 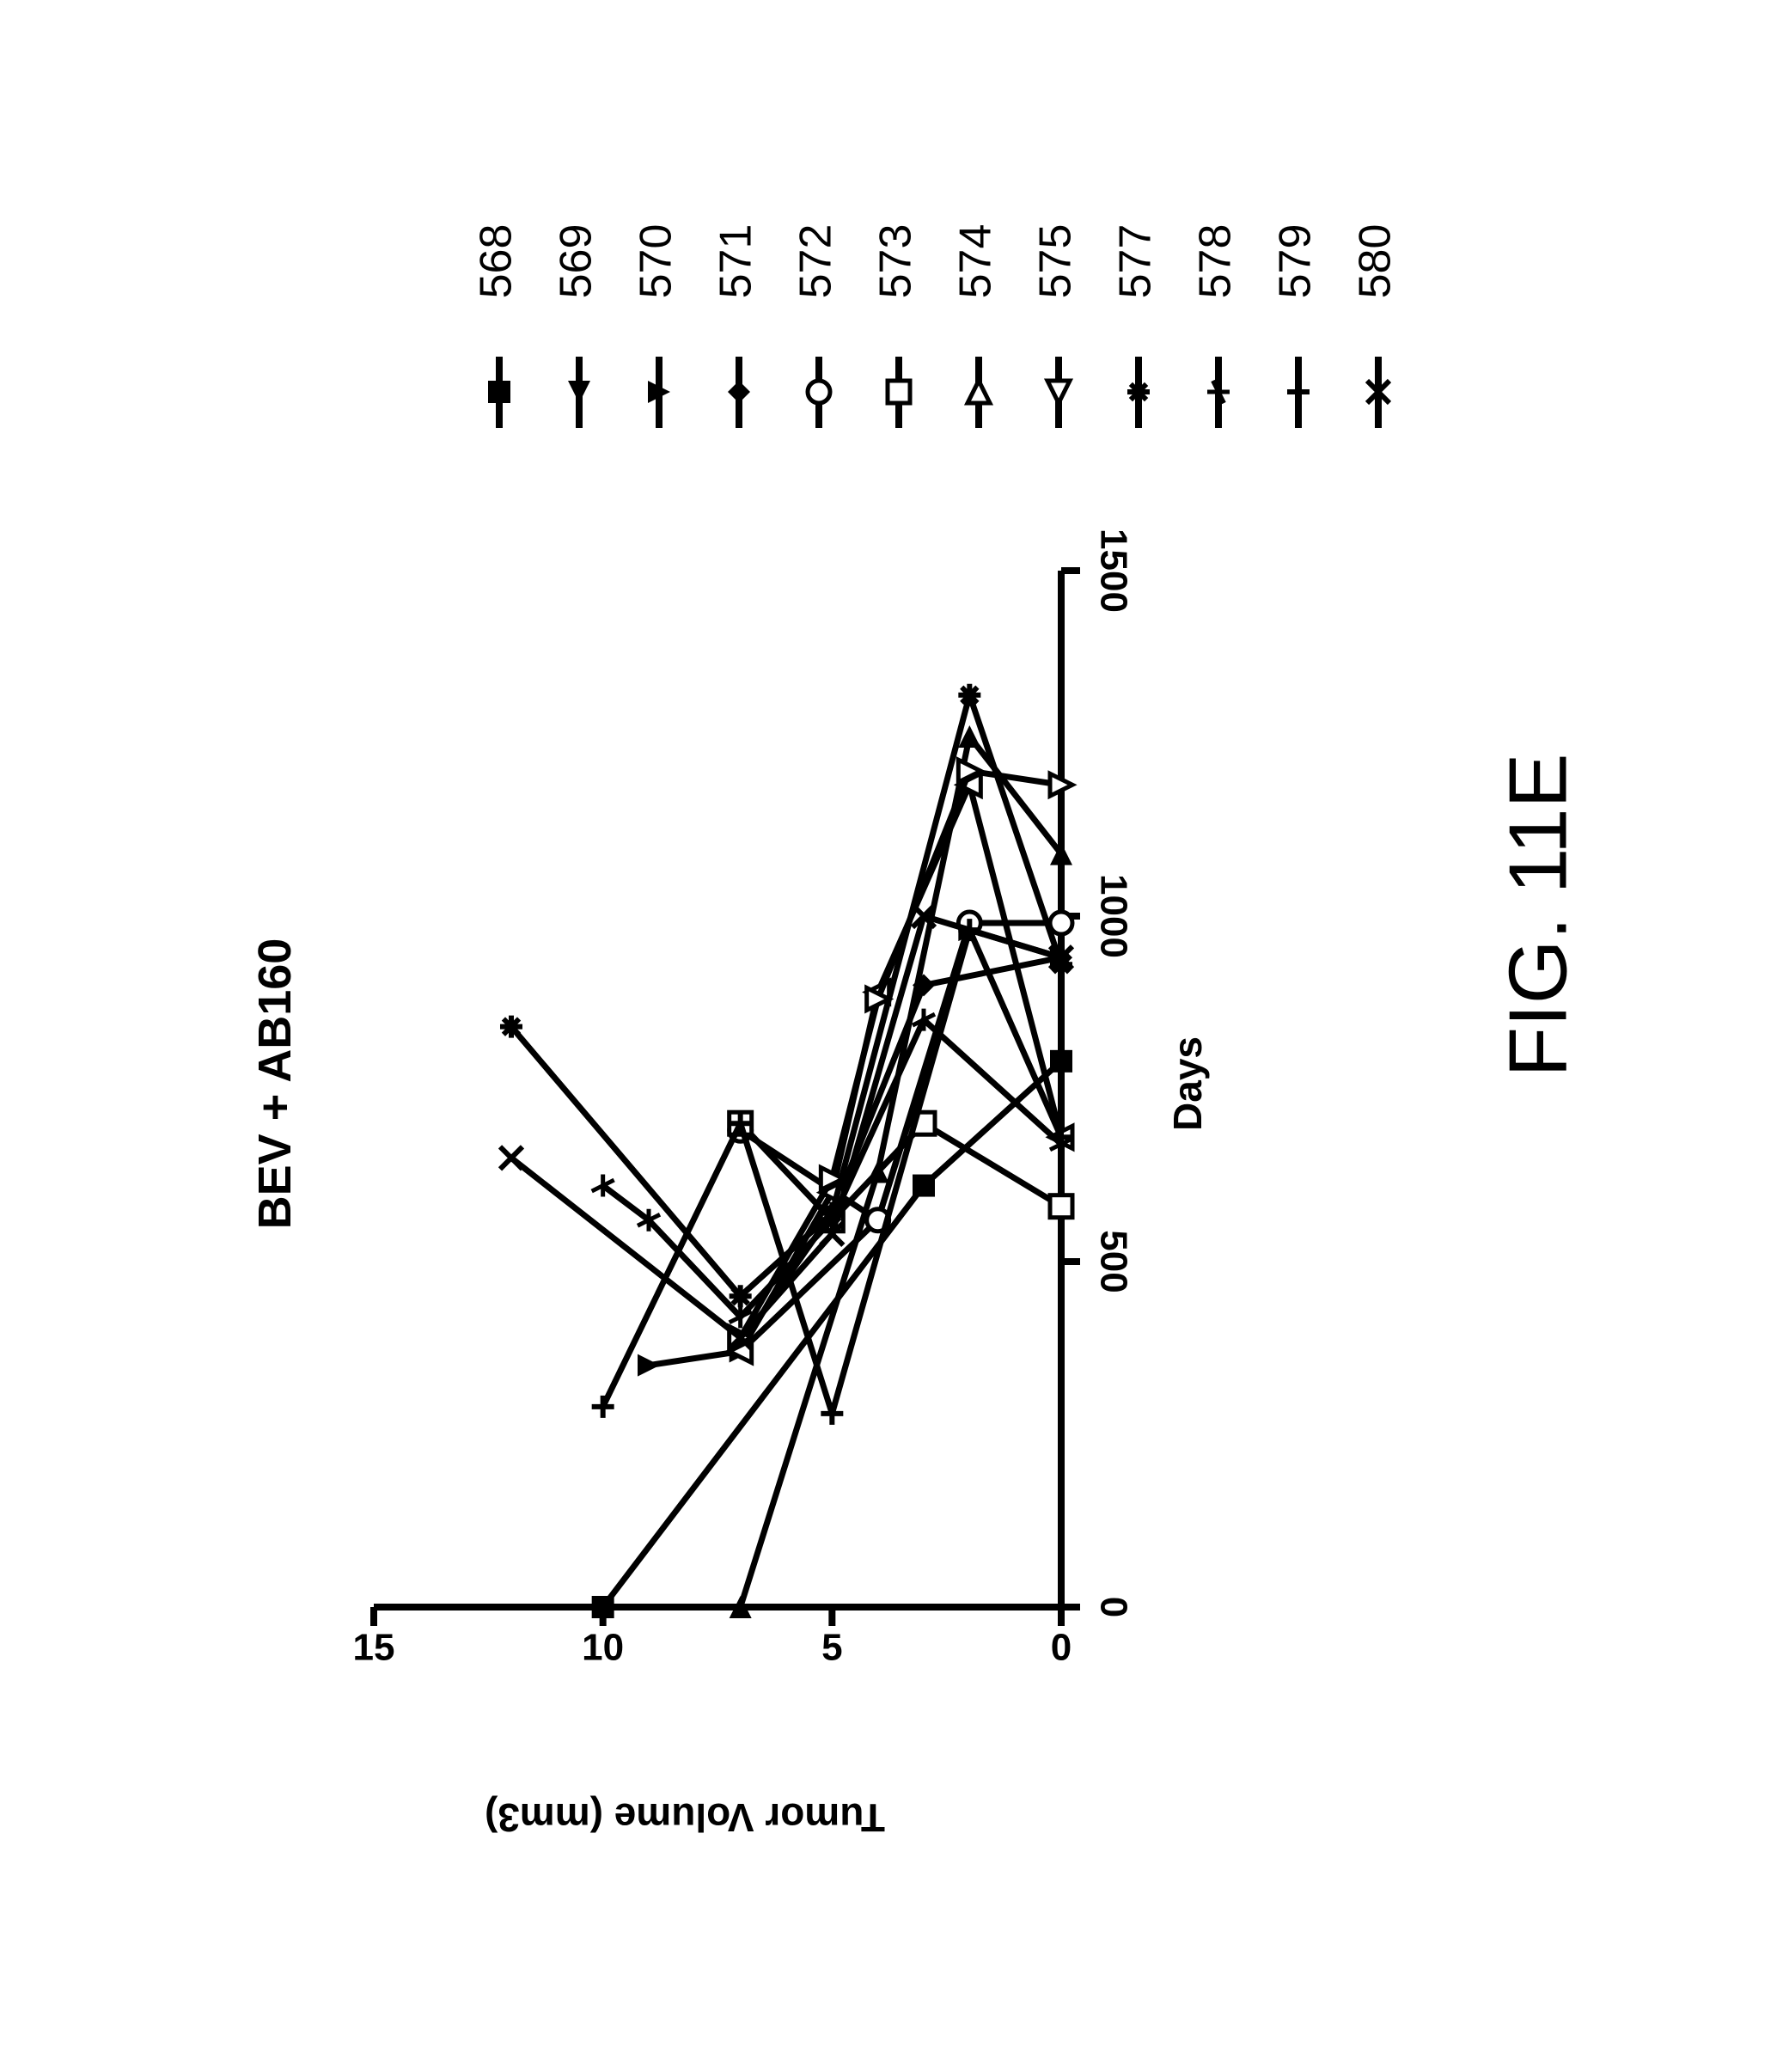 I want to click on y-tick-label: 1000, so click(x=1113, y=916).